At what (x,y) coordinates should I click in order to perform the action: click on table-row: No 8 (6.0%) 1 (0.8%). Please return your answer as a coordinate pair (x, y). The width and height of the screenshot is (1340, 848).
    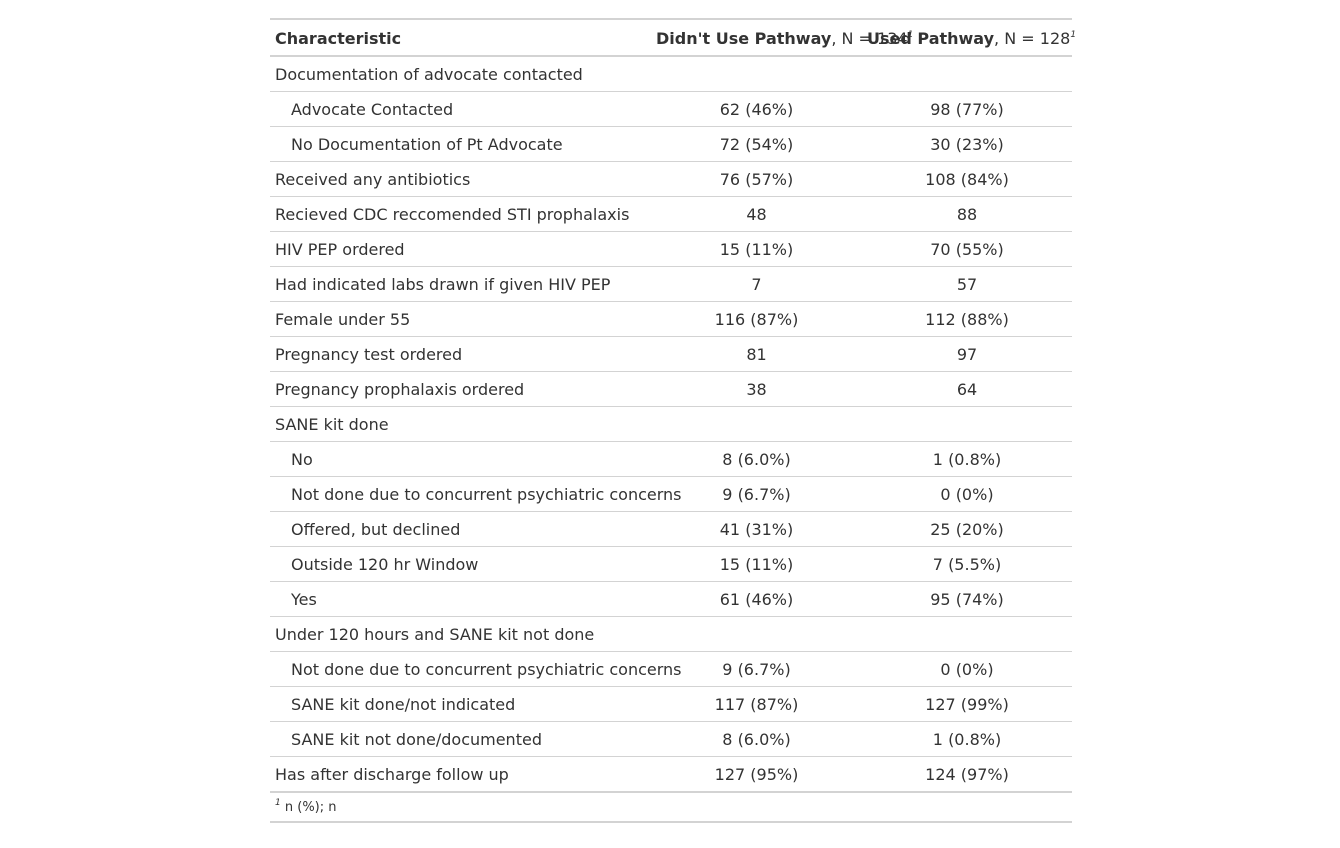
    Looking at the image, I should click on (671, 459).